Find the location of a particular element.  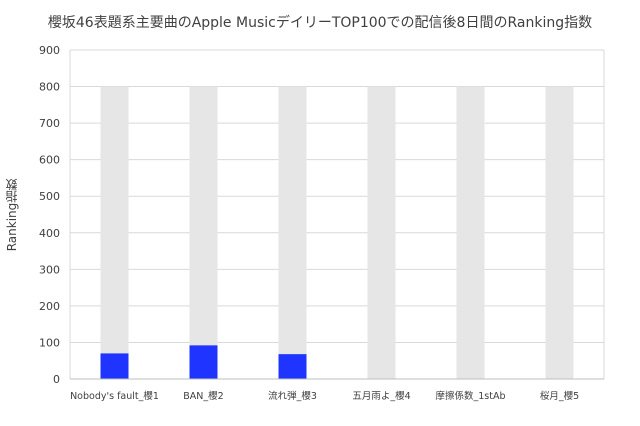

y-tick-label: 200 is located at coordinates (49, 306).